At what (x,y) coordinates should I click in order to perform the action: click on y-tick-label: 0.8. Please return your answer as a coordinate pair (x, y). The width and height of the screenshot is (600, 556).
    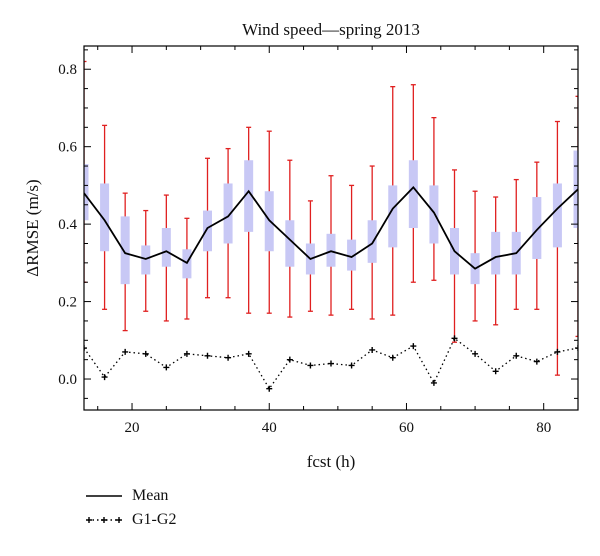
    Looking at the image, I should click on (67, 70).